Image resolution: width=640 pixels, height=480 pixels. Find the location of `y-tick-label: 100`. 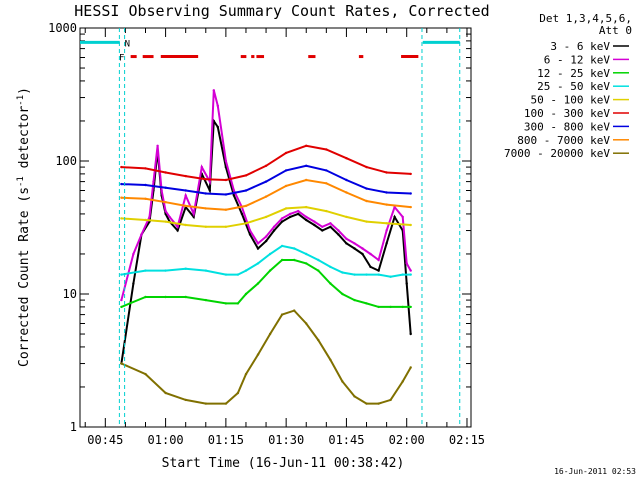

y-tick-label: 100 is located at coordinates (66, 161).